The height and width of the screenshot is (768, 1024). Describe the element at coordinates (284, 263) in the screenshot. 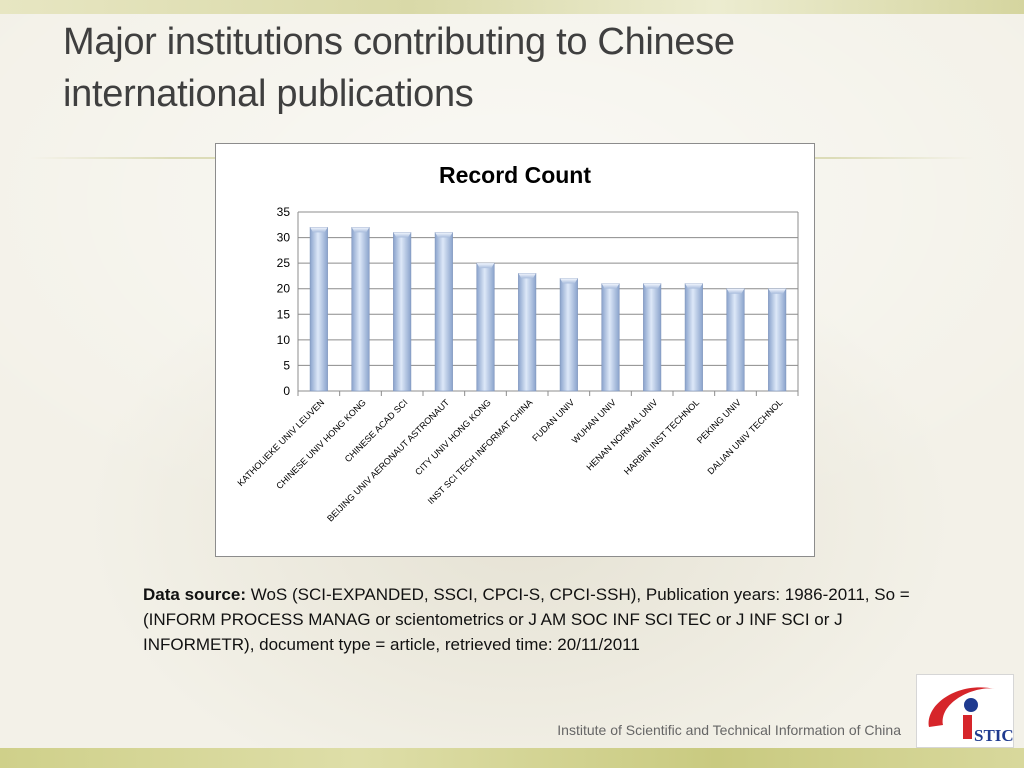

I see `y-tick-label: 25` at that location.